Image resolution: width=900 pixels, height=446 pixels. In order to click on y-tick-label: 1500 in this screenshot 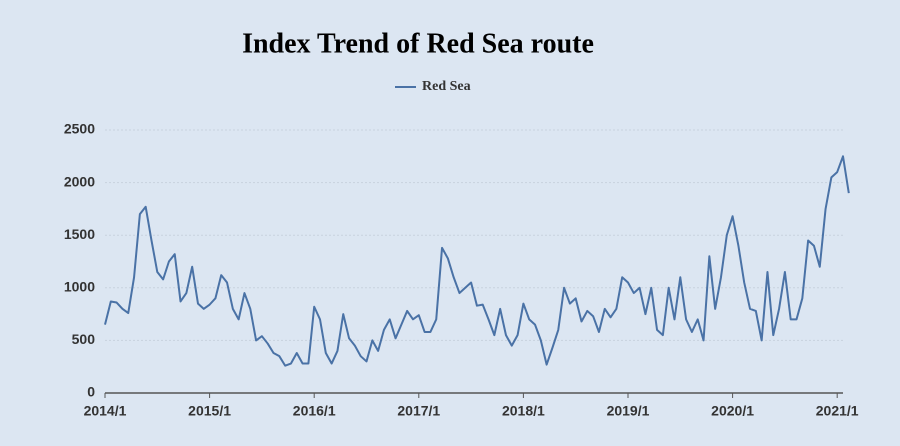, I will do `click(79, 234)`.